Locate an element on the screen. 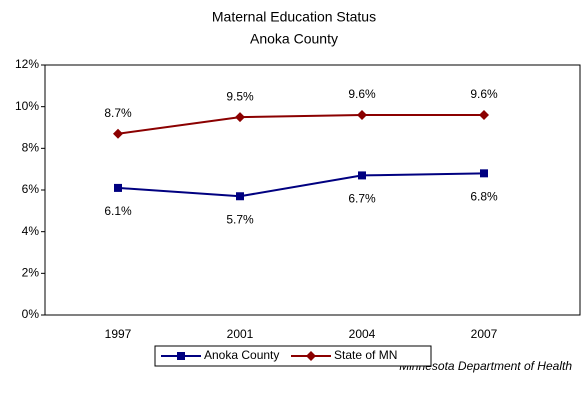  legend-label: State of MN is located at coordinates (365, 355).